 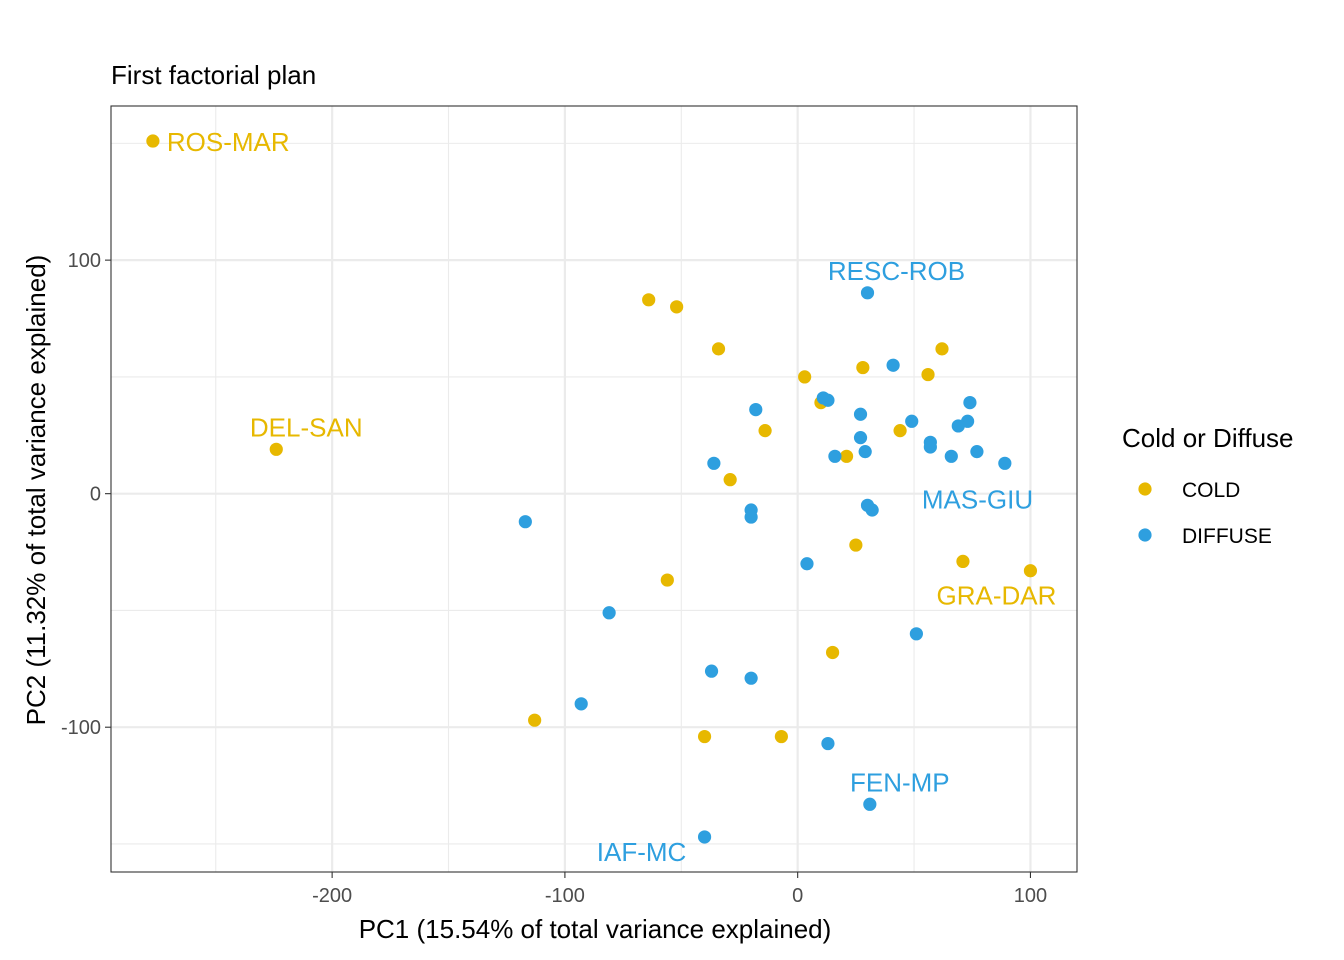 I want to click on x-tick-label: -100, so click(x=565, y=896).